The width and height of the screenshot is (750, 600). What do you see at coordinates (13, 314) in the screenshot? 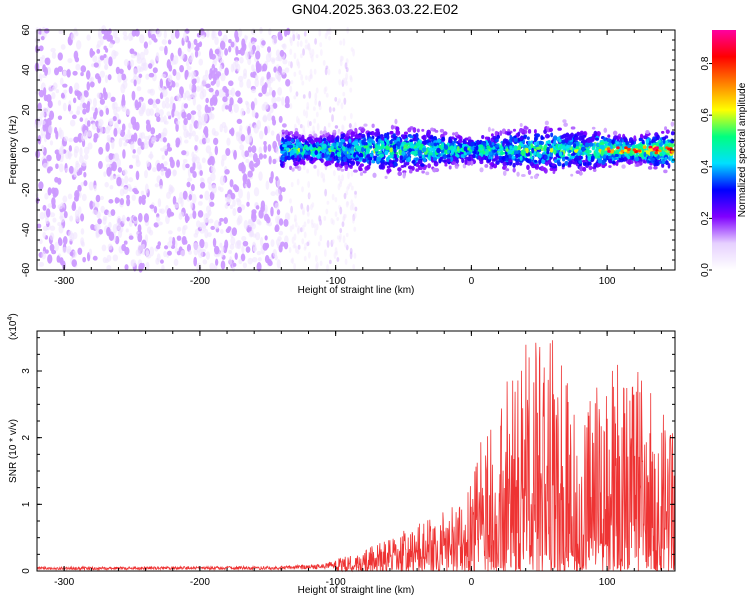
I see `snr-multiplier-close: )` at bounding box center [13, 314].